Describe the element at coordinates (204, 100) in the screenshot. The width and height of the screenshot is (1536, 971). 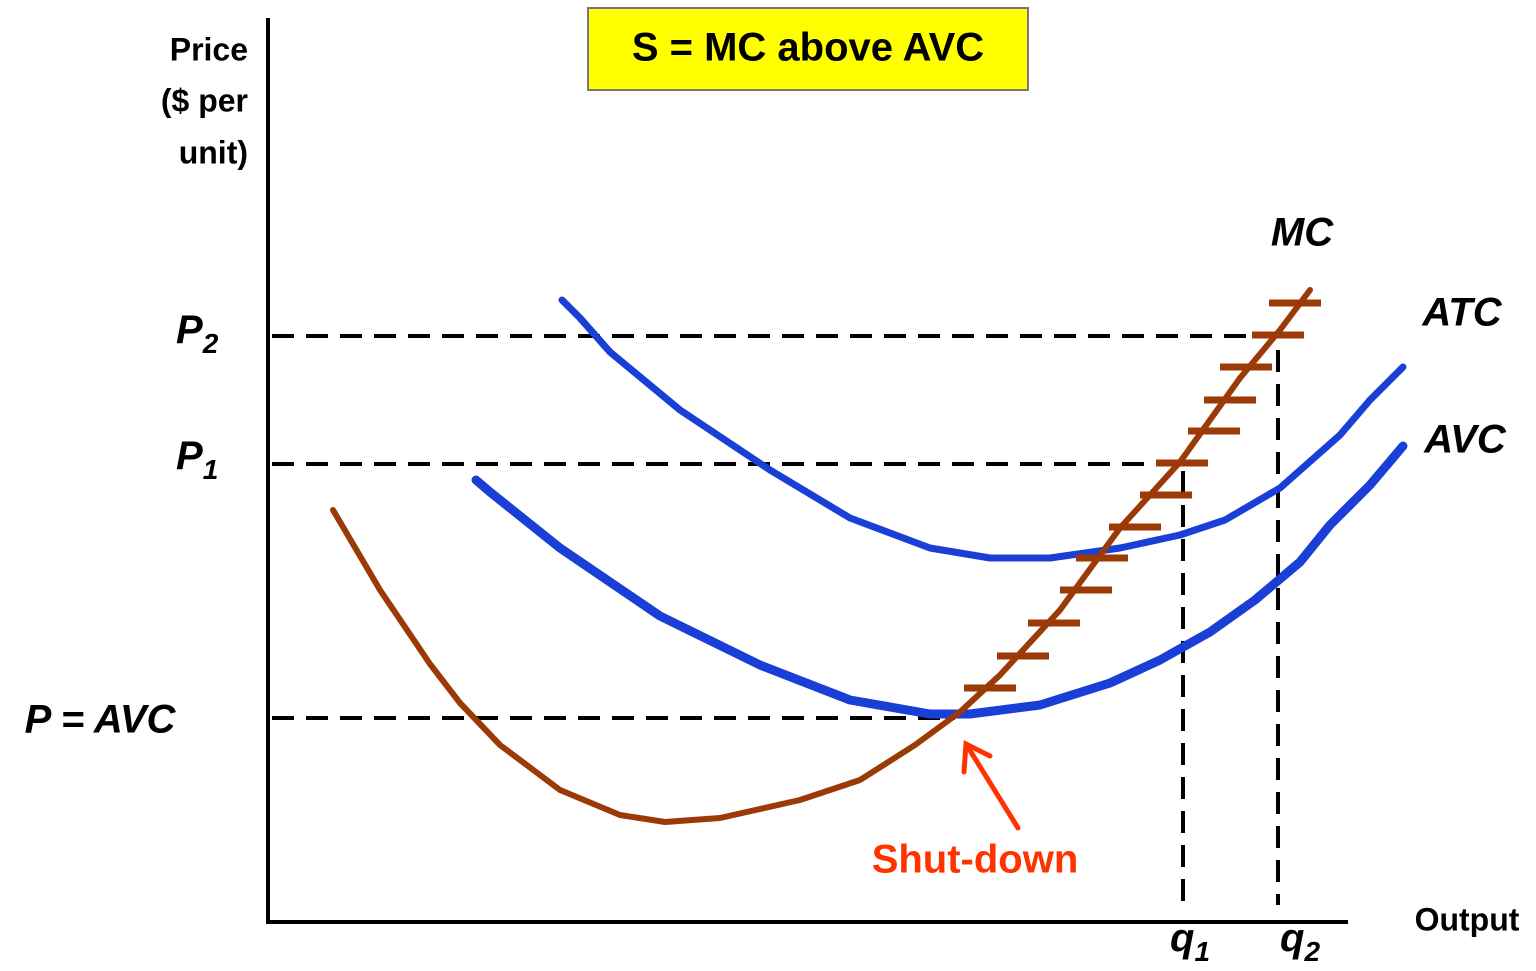
I see `y-axis-label: ($ per` at that location.